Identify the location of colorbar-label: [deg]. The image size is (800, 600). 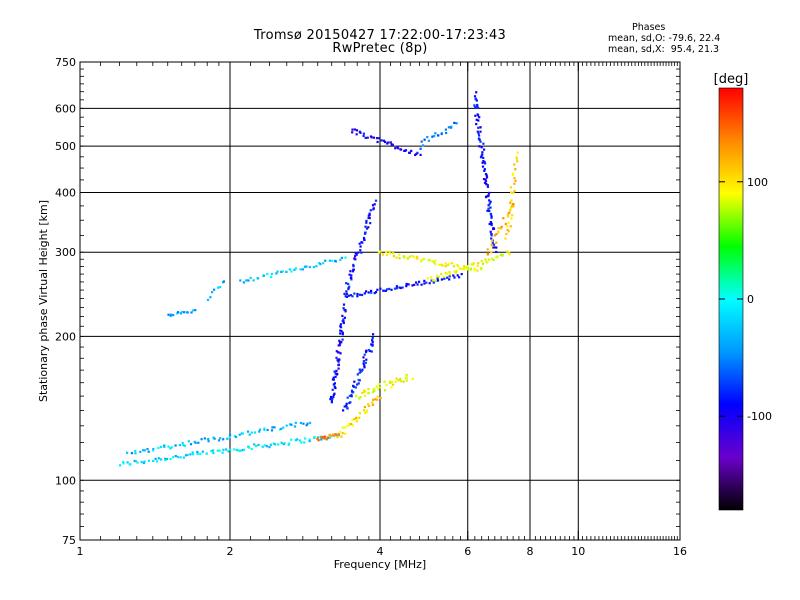
(731, 79).